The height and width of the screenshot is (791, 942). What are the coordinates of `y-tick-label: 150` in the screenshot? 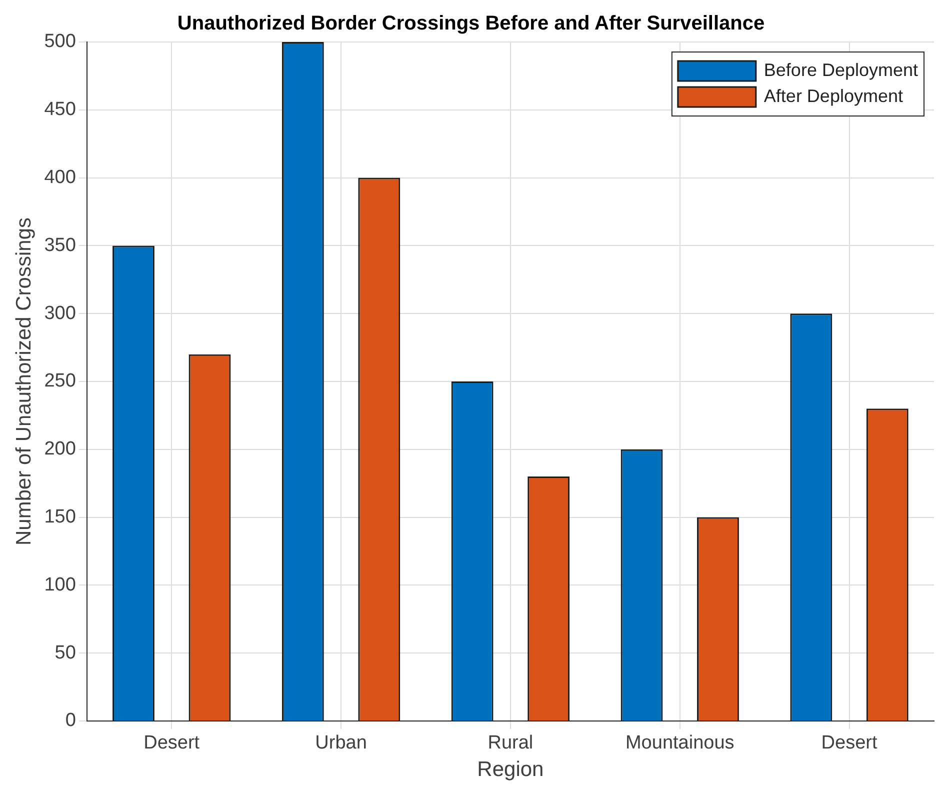 It's located at (60, 517).